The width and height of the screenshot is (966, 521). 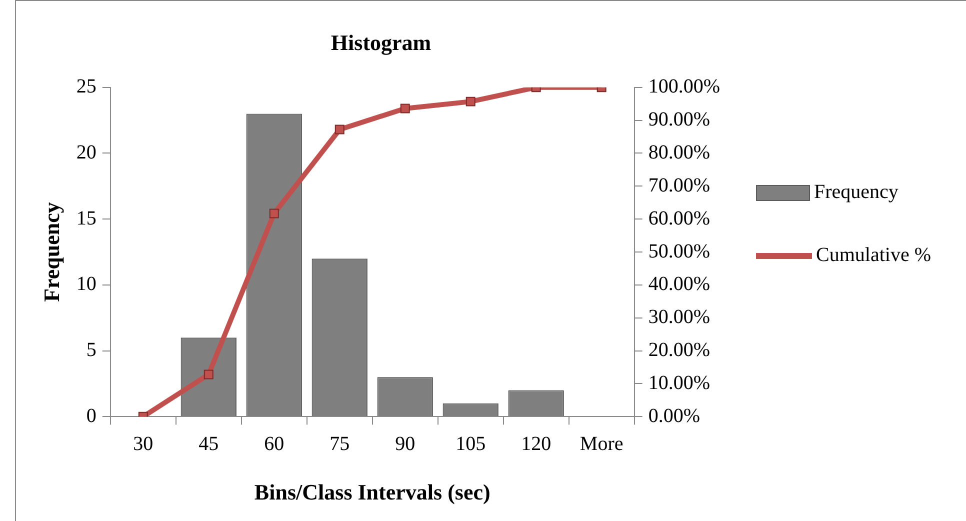 I want to click on y2-tick-label: 80.00%, so click(x=679, y=152).